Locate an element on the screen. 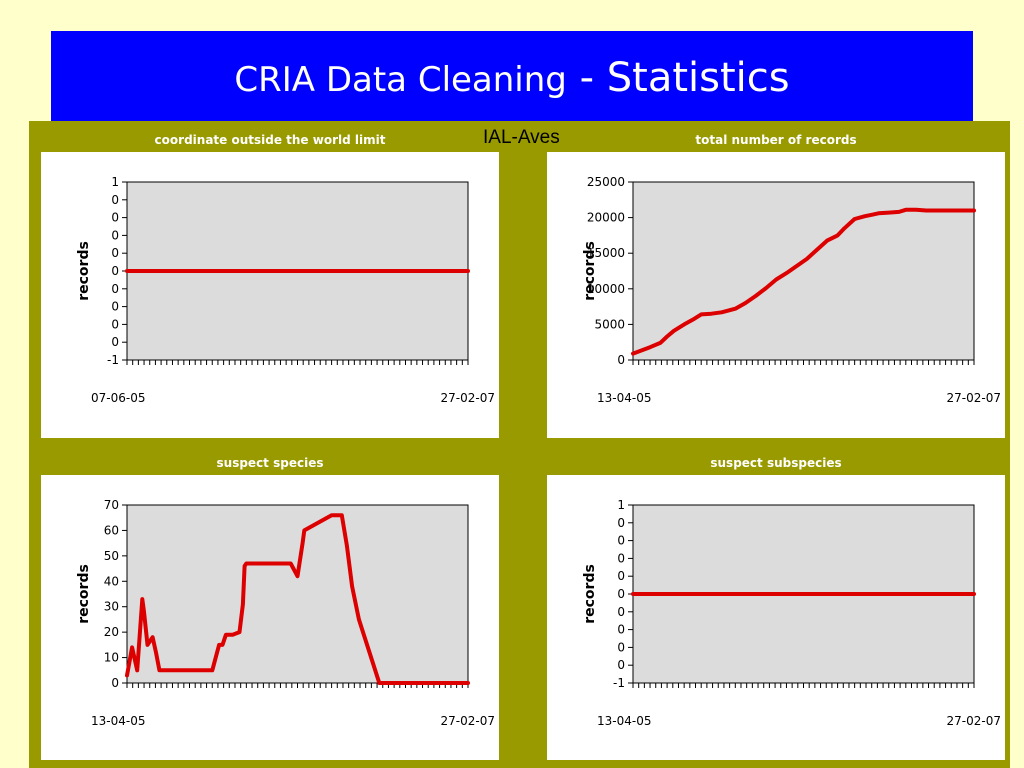  chart-svg-subspecies: 1 0 0 0 0 0 0 0 0 0 -1 13-04-05 27-02-07 records is located at coordinates (791, 613).